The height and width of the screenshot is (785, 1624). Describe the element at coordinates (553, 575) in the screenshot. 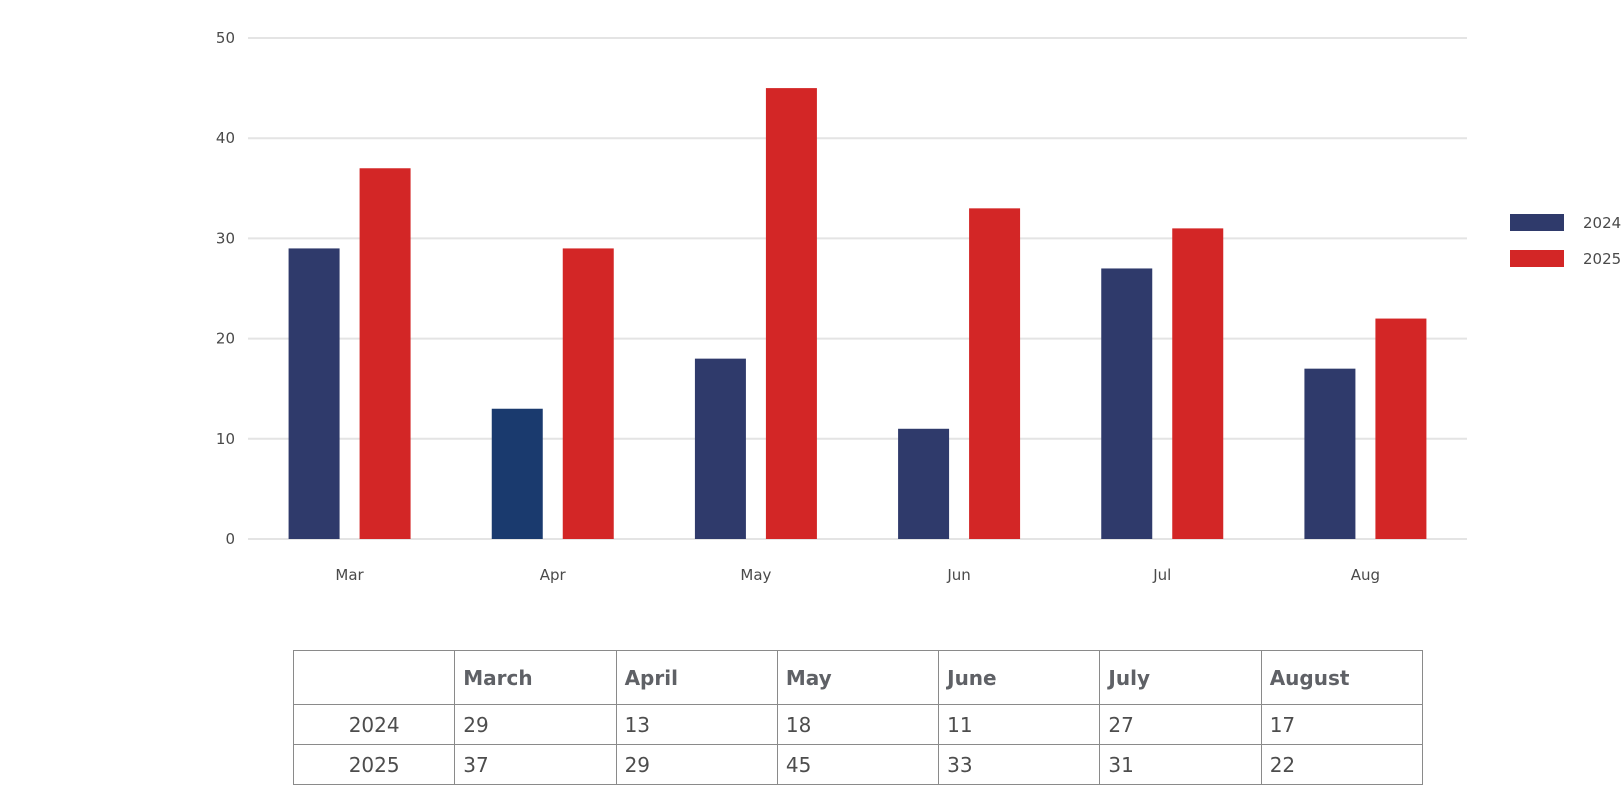

I see `x-tick-label: Apr` at that location.